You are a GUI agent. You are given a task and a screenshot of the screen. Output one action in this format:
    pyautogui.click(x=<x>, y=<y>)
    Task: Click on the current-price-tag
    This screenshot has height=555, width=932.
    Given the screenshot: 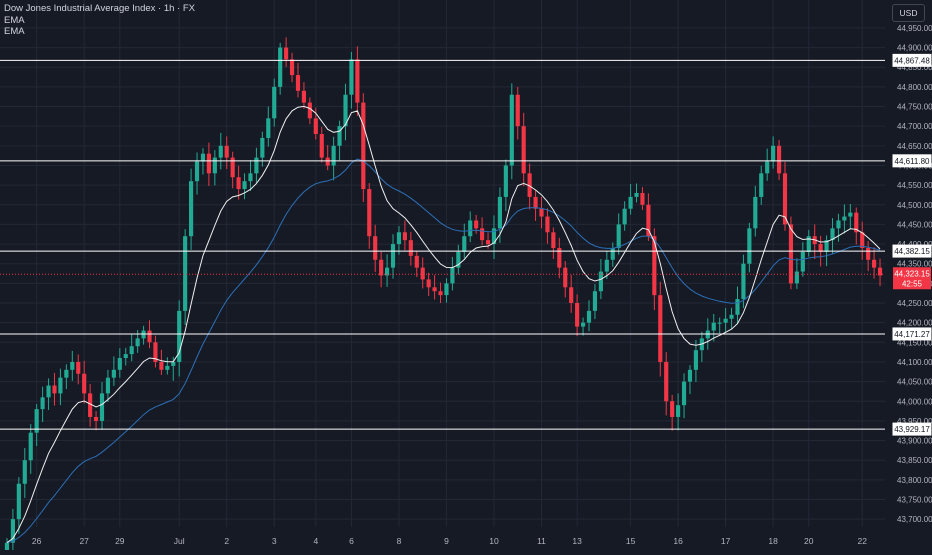 What is the action you would take?
    pyautogui.click(x=912, y=278)
    